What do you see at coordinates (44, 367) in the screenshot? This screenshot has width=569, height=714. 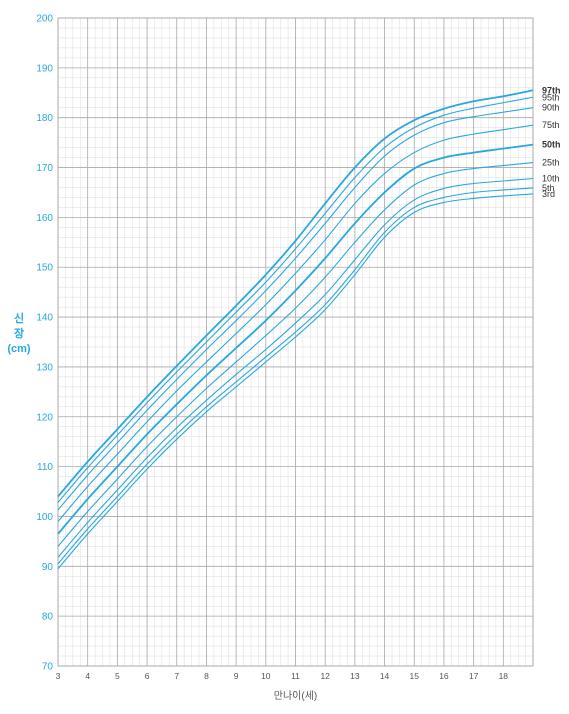 I see `y-tick-label: 130` at bounding box center [44, 367].